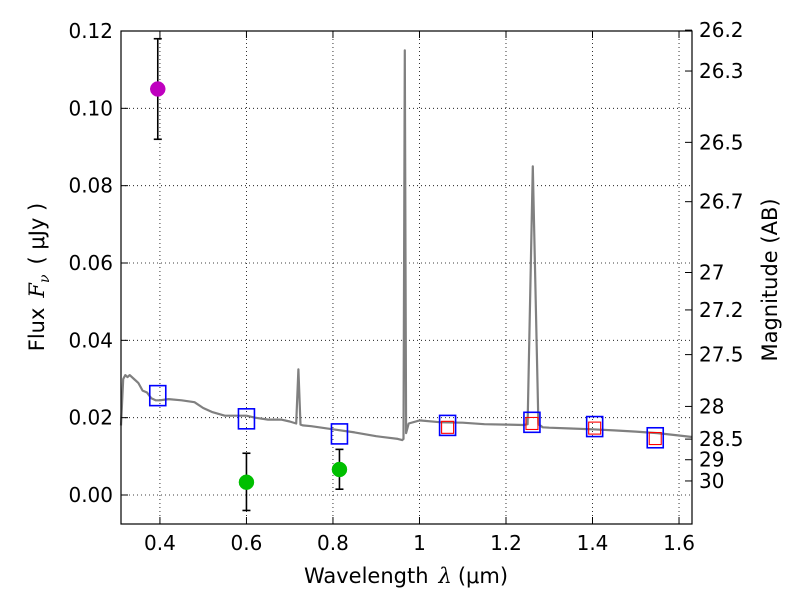 Image resolution: width=800 pixels, height=600 pixels. I want to click on right-tick-label: 28.5, so click(721, 439).